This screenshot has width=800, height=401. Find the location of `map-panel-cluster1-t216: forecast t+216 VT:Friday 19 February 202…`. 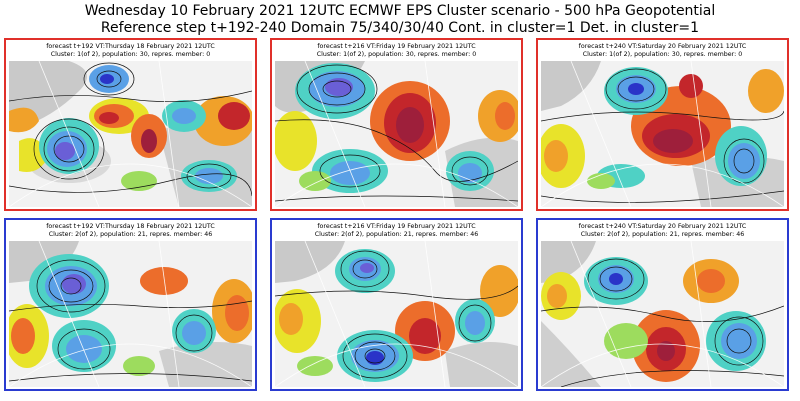

map-panel-cluster1-t216: forecast t+216 VT:Friday 19 February 202… is located at coordinates (396, 124).